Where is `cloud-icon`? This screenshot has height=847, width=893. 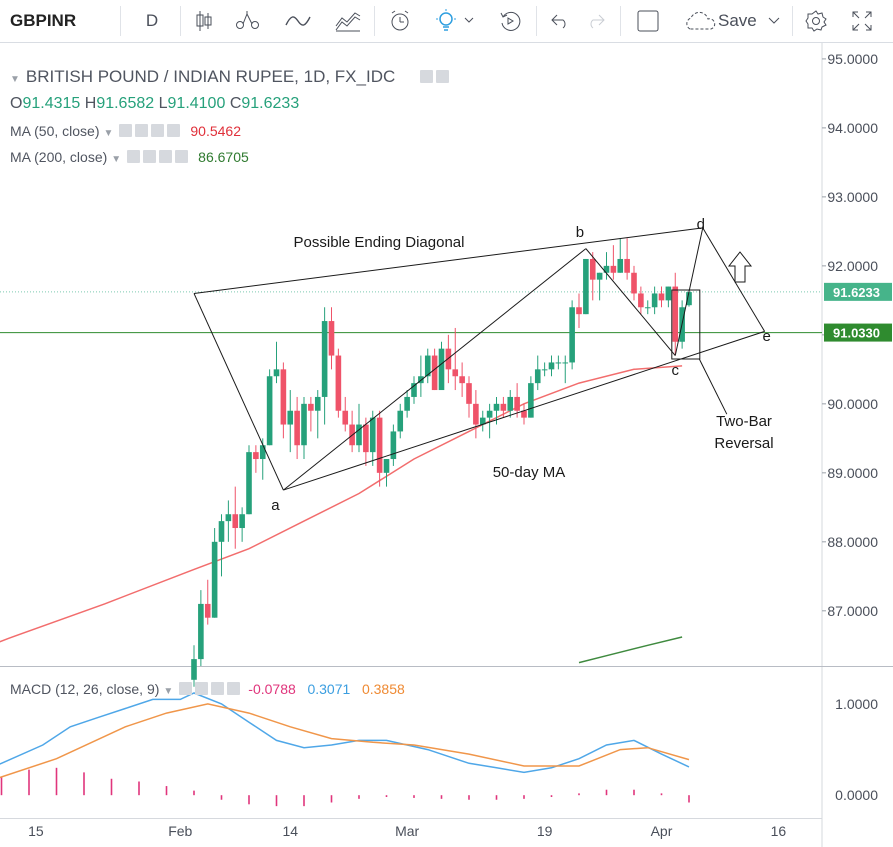 cloud-icon is located at coordinates (700, 21).